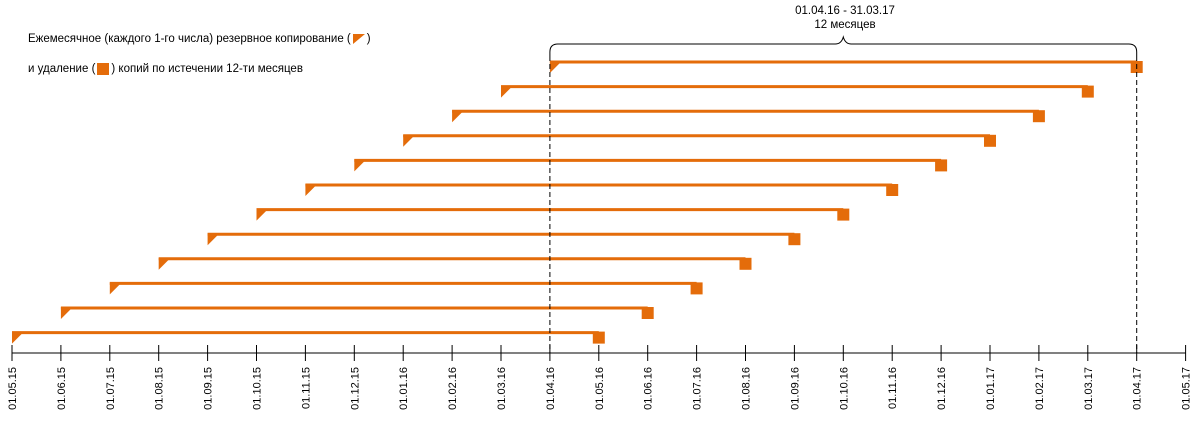 The width and height of the screenshot is (1200, 440). I want to click on axis-tick-label: 01.12.15, so click(355, 388).